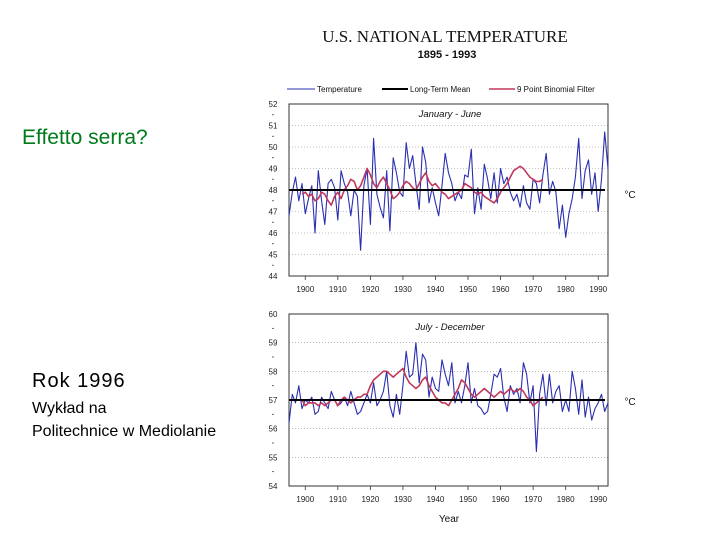  I want to click on legend-mean-label: Long-Term Mean, so click(440, 89).